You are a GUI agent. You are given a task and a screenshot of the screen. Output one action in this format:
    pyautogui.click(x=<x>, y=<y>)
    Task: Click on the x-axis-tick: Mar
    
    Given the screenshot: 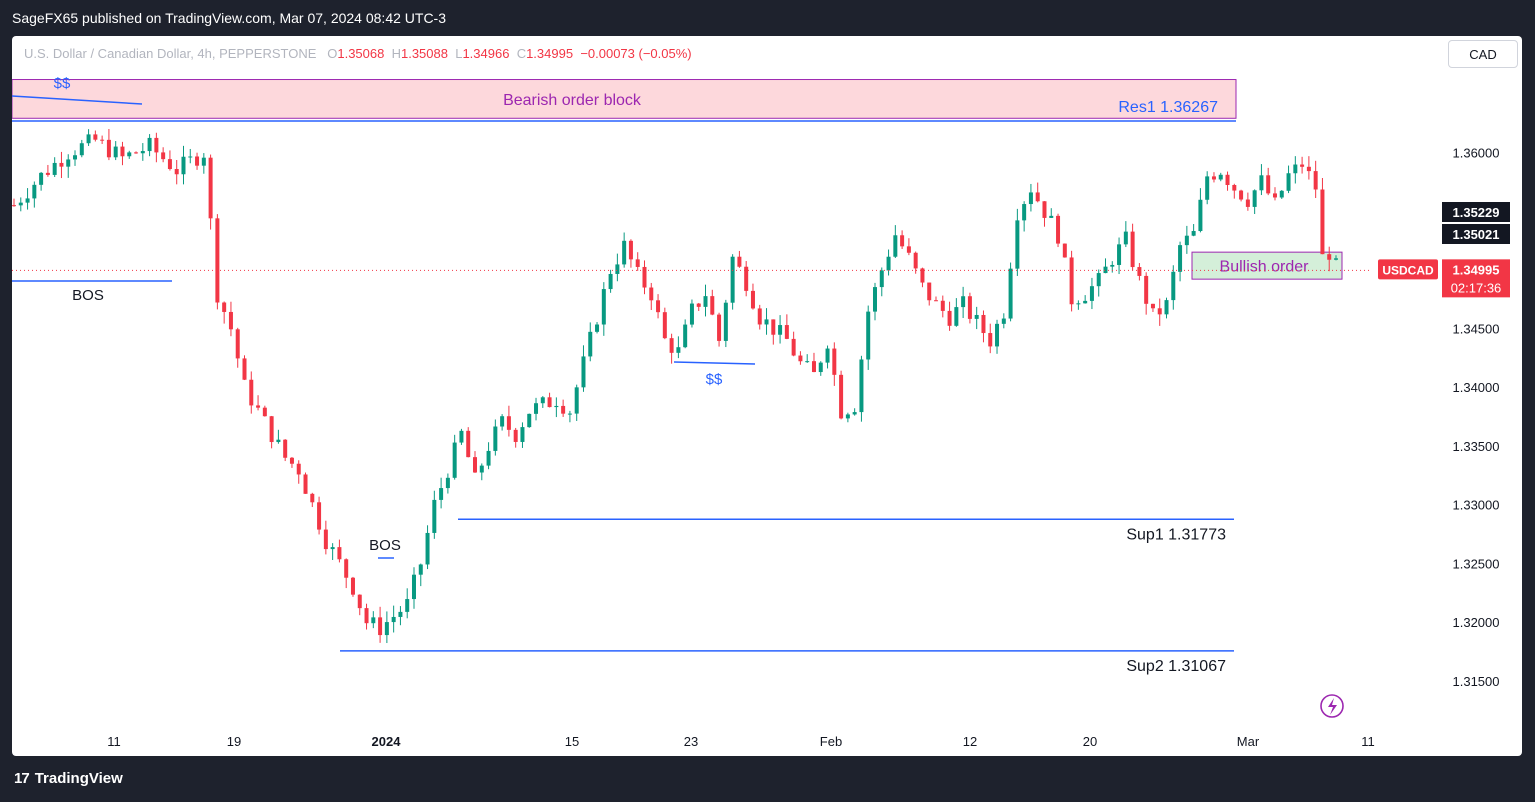 What is the action you would take?
    pyautogui.click(x=1248, y=741)
    